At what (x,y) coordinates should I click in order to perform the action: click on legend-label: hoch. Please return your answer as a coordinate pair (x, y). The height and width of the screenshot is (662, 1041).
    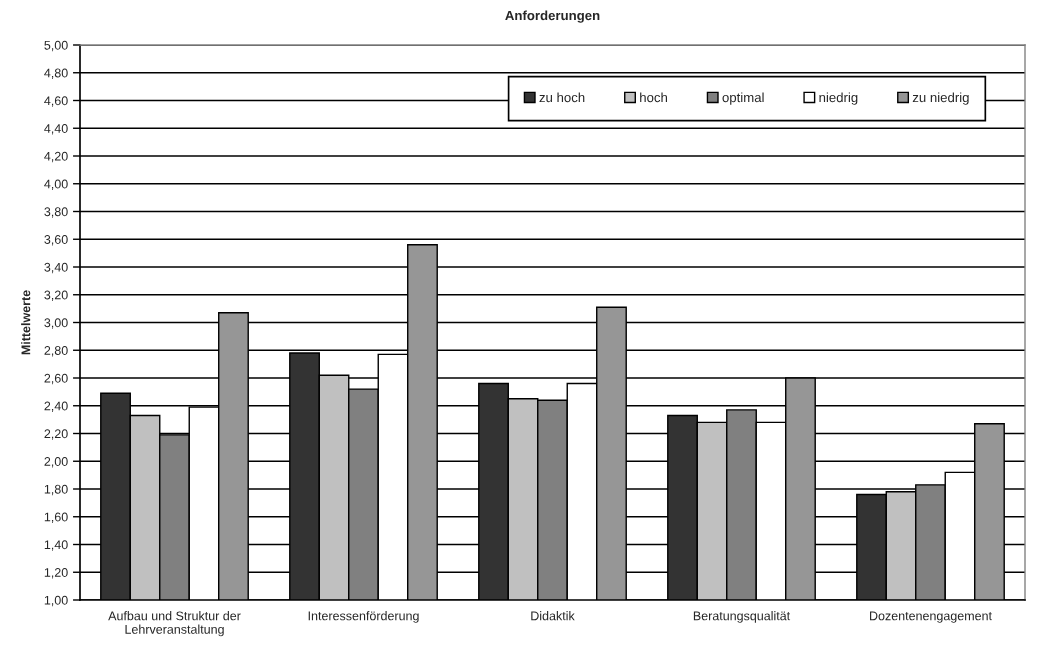
    Looking at the image, I should click on (654, 97).